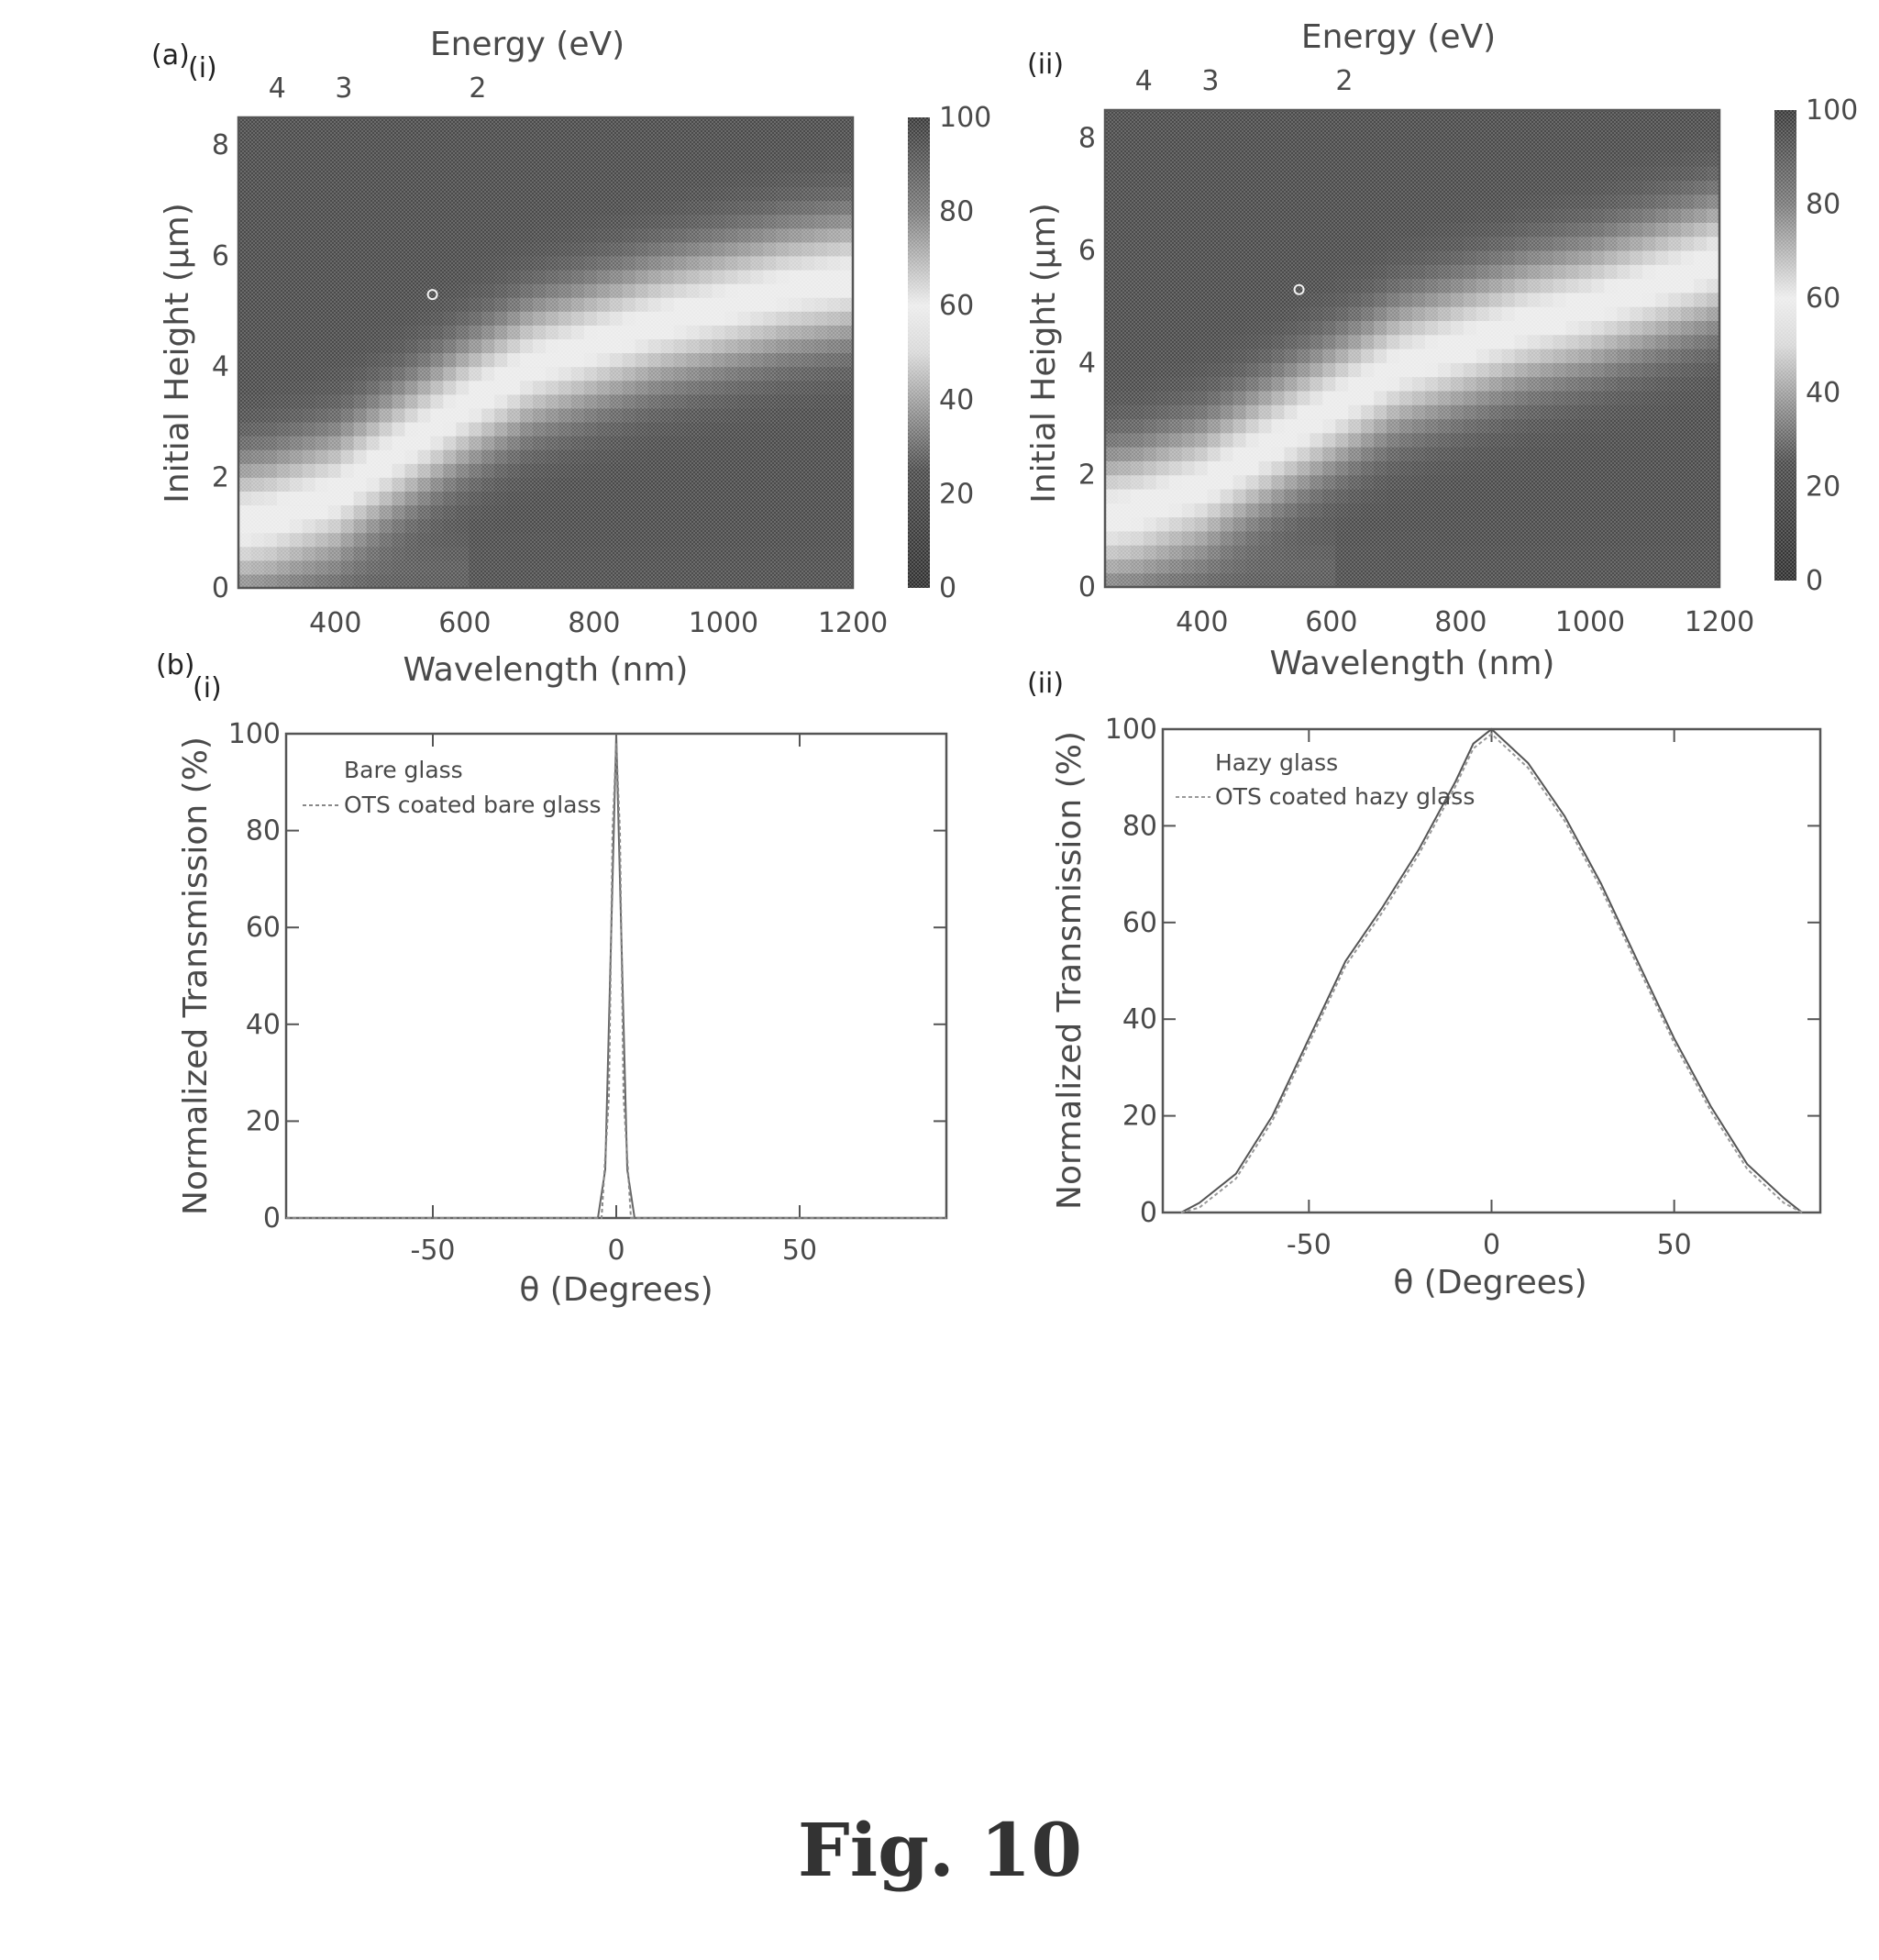  Describe the element at coordinates (1277, 762) in the screenshot. I see `legend-entry: Hazy glass` at that location.